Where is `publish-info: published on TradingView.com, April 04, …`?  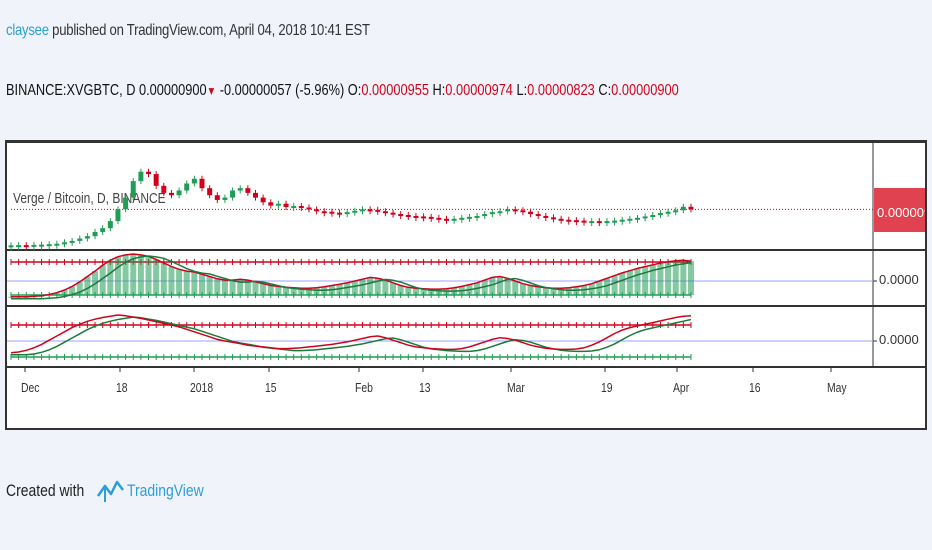 publish-info: published on TradingView.com, April 04, … is located at coordinates (209, 30).